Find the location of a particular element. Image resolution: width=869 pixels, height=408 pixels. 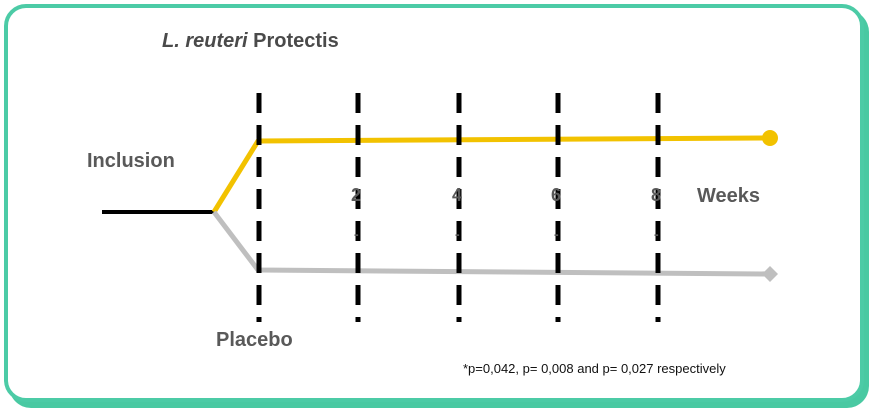

treatment-arm-line is located at coordinates (491, 174).